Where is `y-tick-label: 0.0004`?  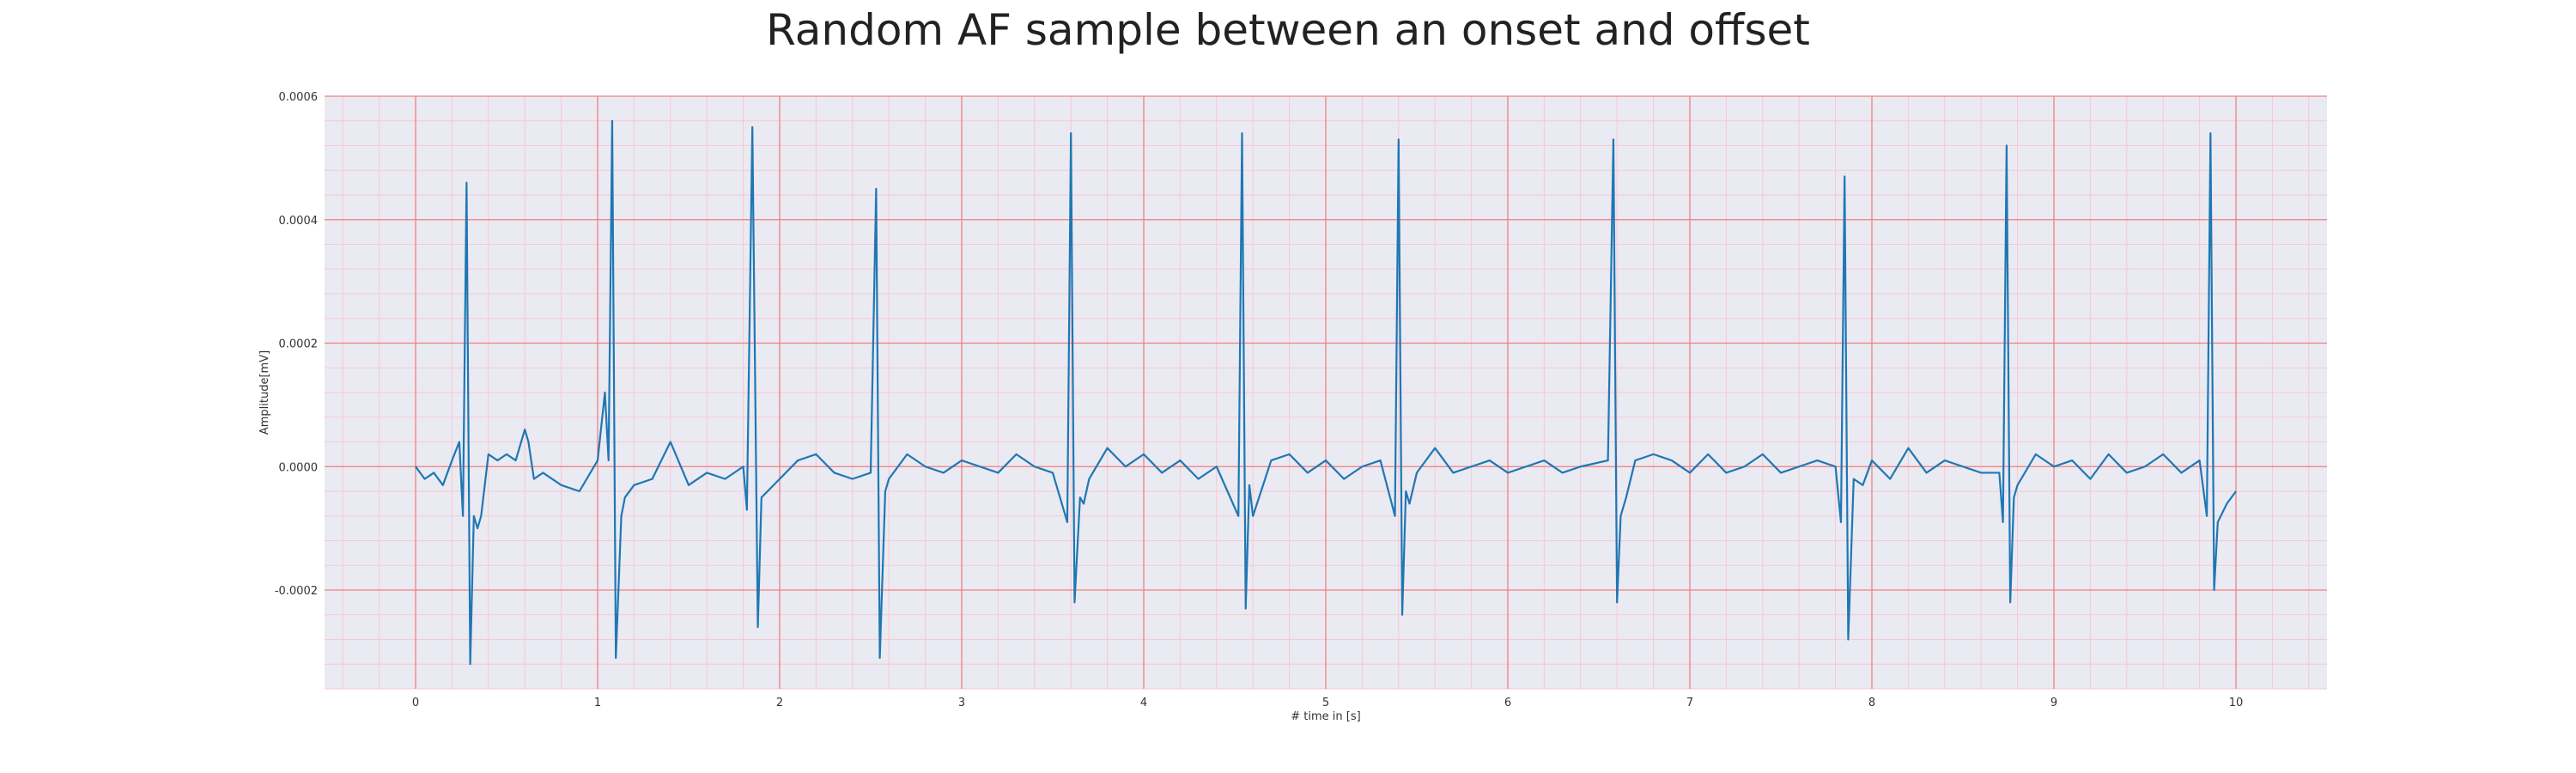 y-tick-label: 0.0004 is located at coordinates (299, 221).